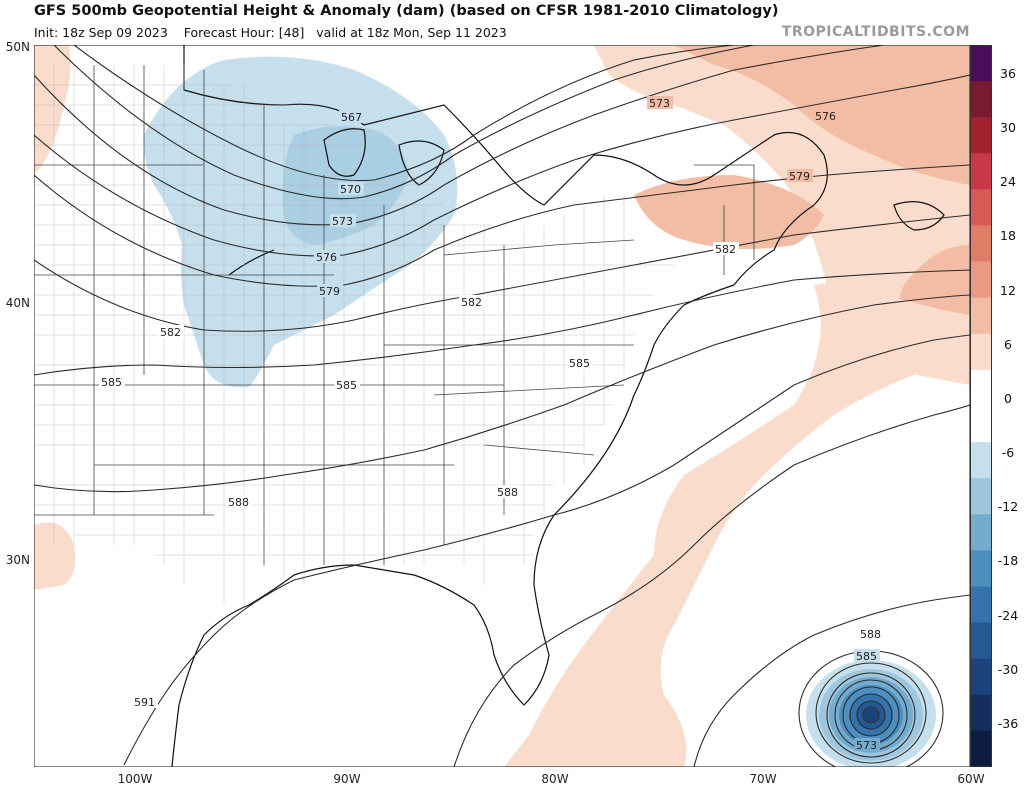 The width and height of the screenshot is (1024, 786). Describe the element at coordinates (659, 103) in the screenshot. I see `contour-label-573-east: 573` at that location.